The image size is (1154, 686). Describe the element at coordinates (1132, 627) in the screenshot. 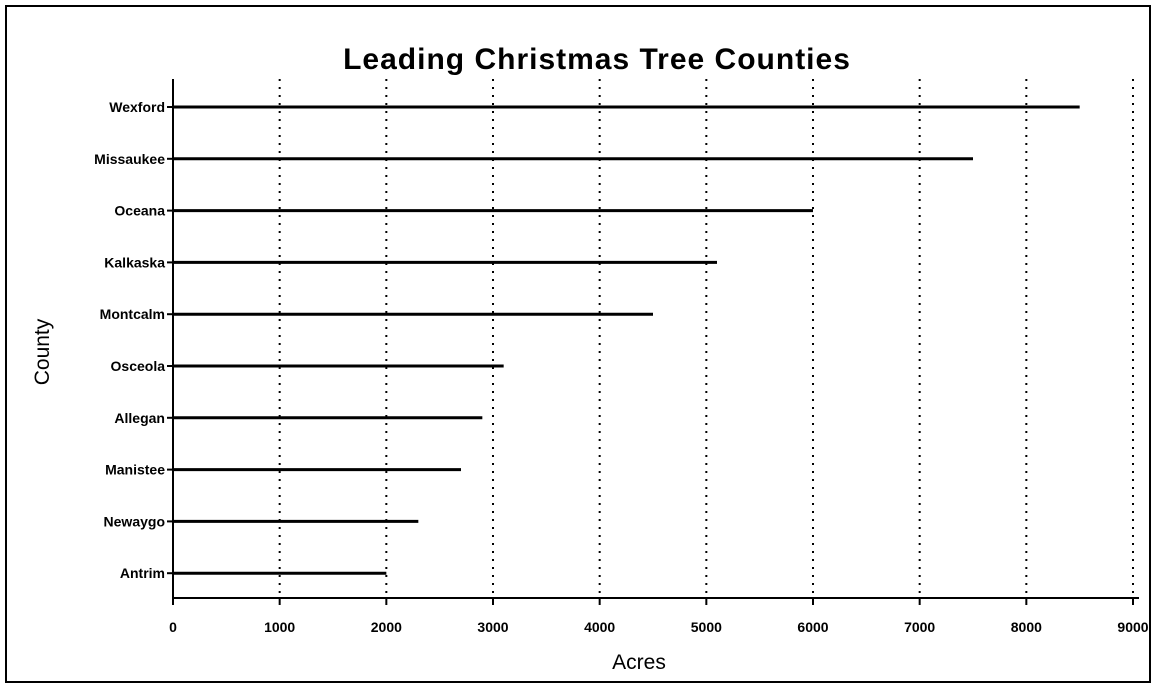

I see `x-tick-label: 9000` at that location.